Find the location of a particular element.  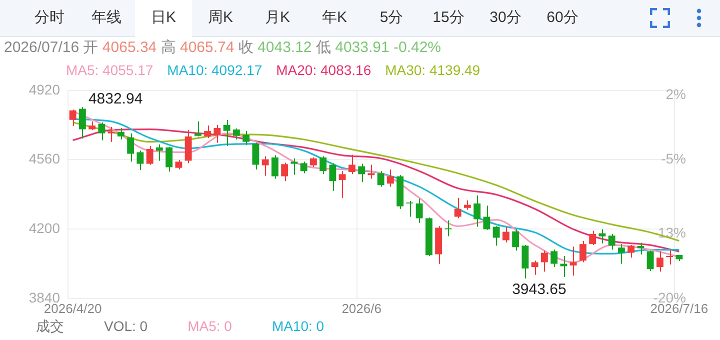

text: MA30: 4139.49 is located at coordinates (432, 70).